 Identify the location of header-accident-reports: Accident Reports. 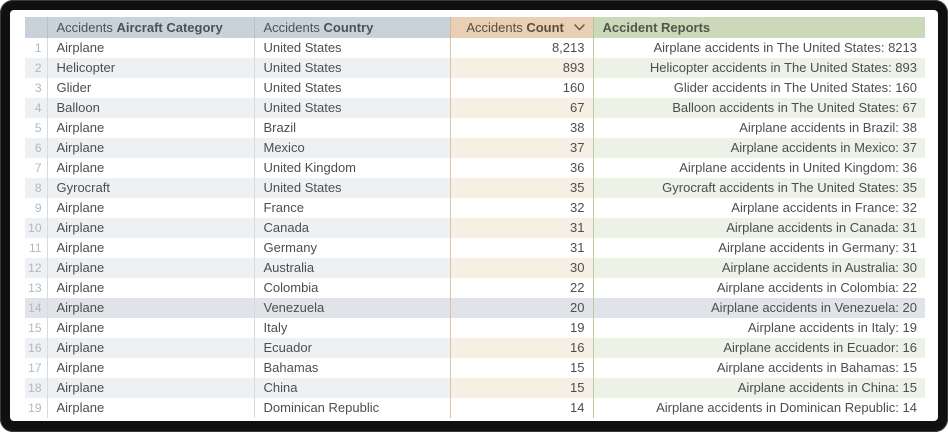
(758, 27).